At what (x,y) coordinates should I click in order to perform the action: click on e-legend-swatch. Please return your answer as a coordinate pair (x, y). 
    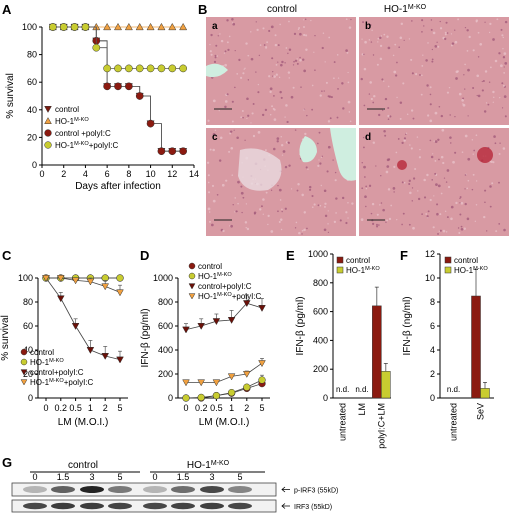
    Looking at the image, I should click on (340, 270).